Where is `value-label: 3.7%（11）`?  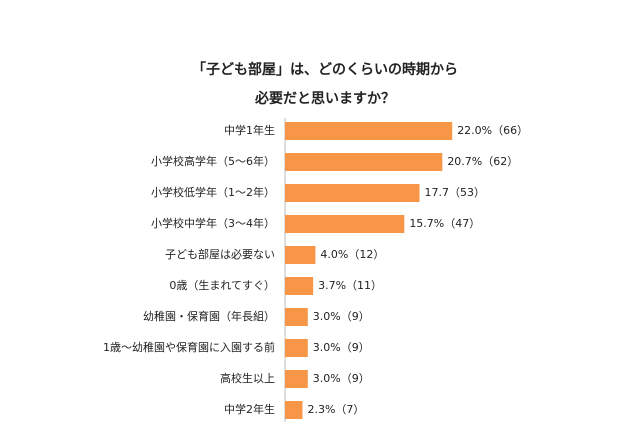
value-label: 3.7%（11） is located at coordinates (350, 285).